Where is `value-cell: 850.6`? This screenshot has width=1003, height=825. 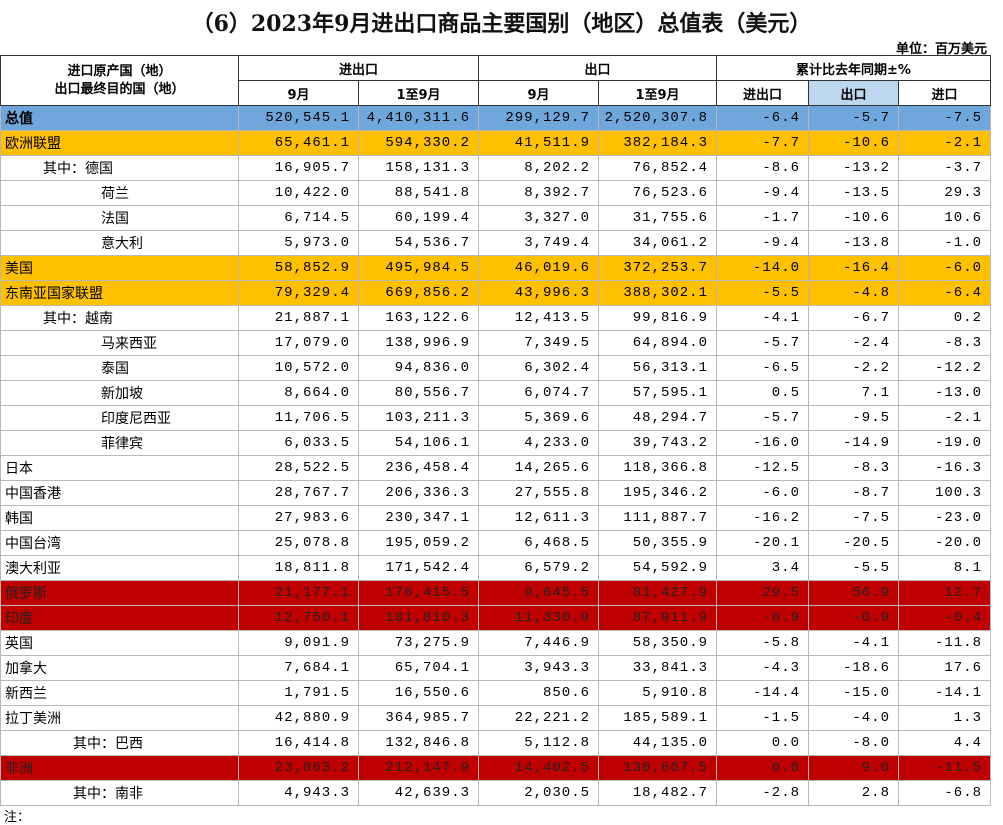
value-cell: 850.6 is located at coordinates (538, 693).